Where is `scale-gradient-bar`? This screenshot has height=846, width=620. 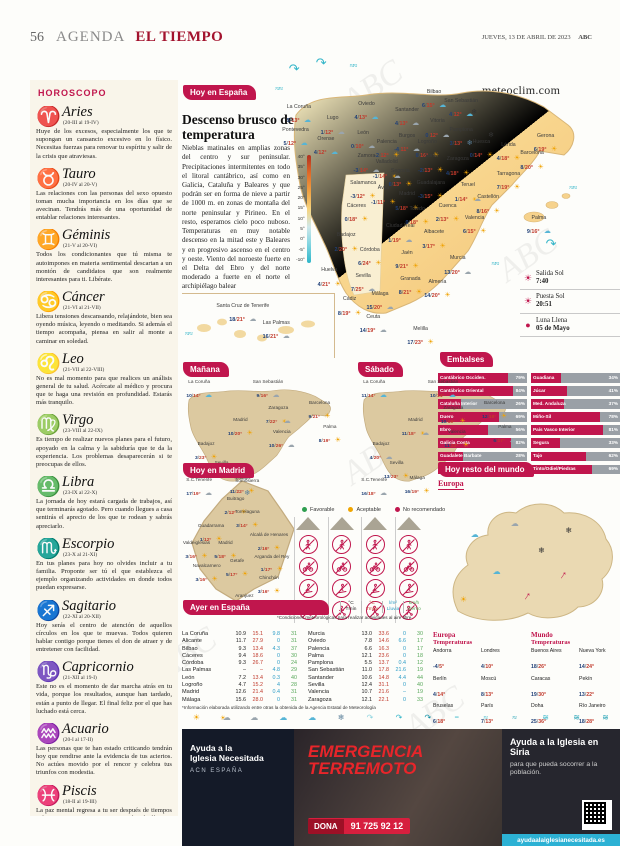
scale-gradient-bar is located at coordinates (308, 209).